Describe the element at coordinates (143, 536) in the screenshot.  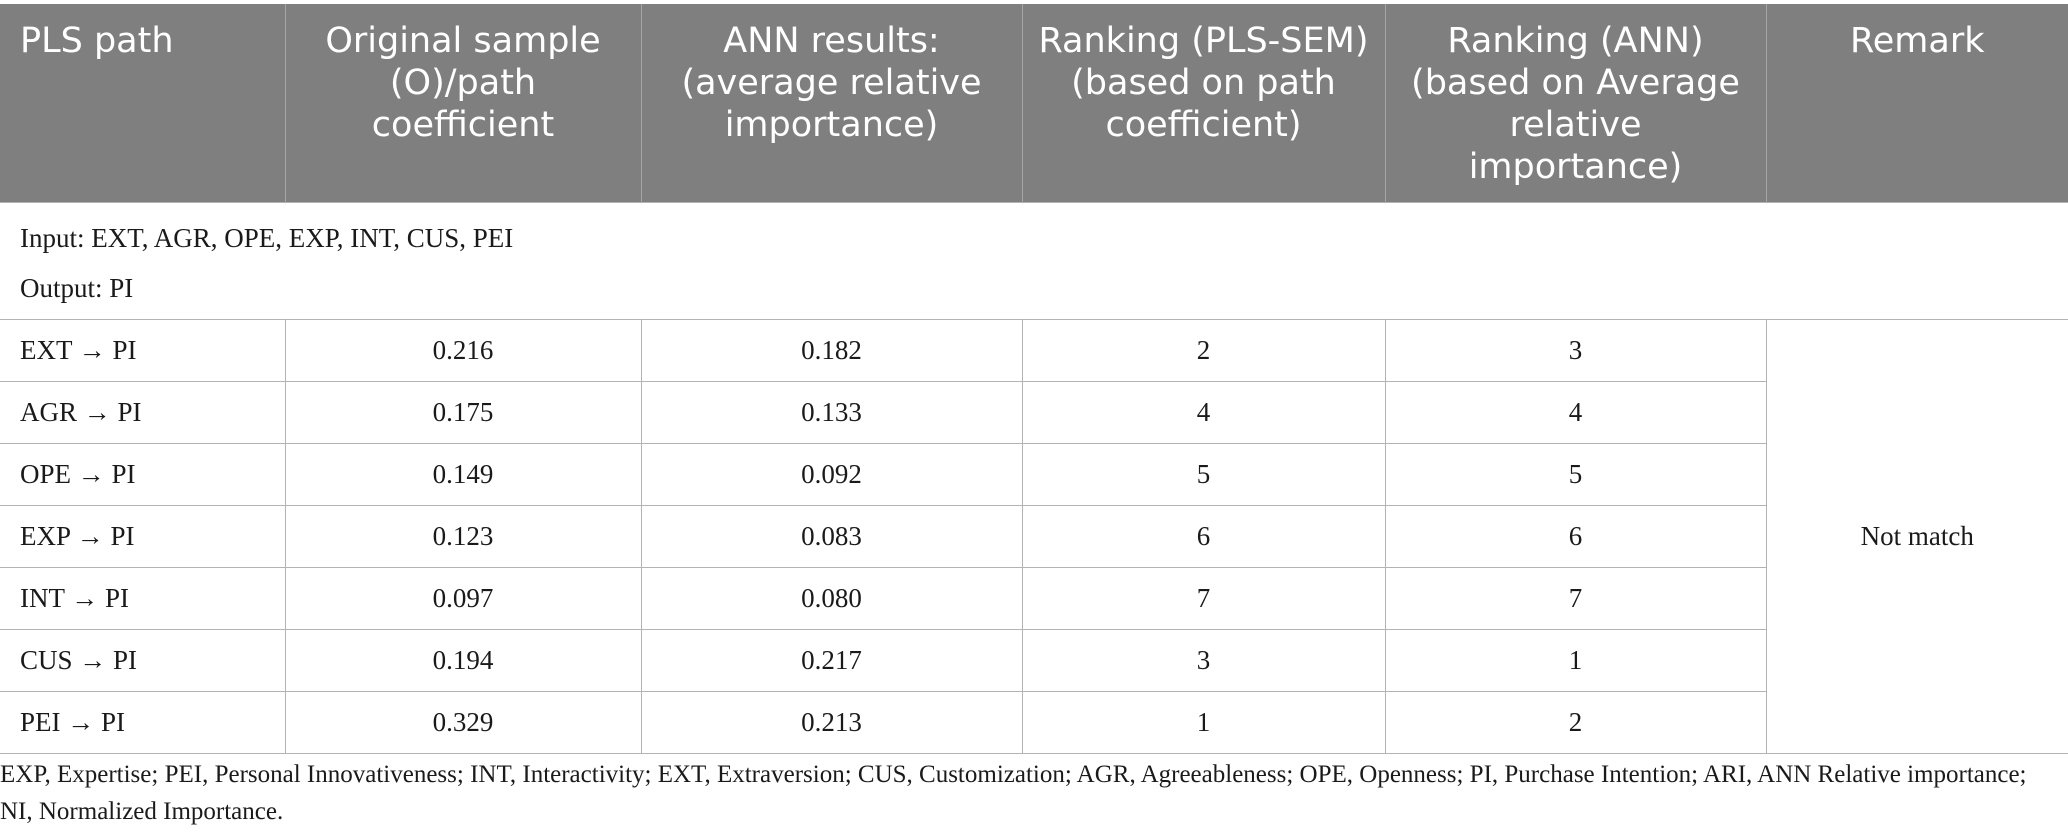
I see `cell-path: EXP → PI` at that location.